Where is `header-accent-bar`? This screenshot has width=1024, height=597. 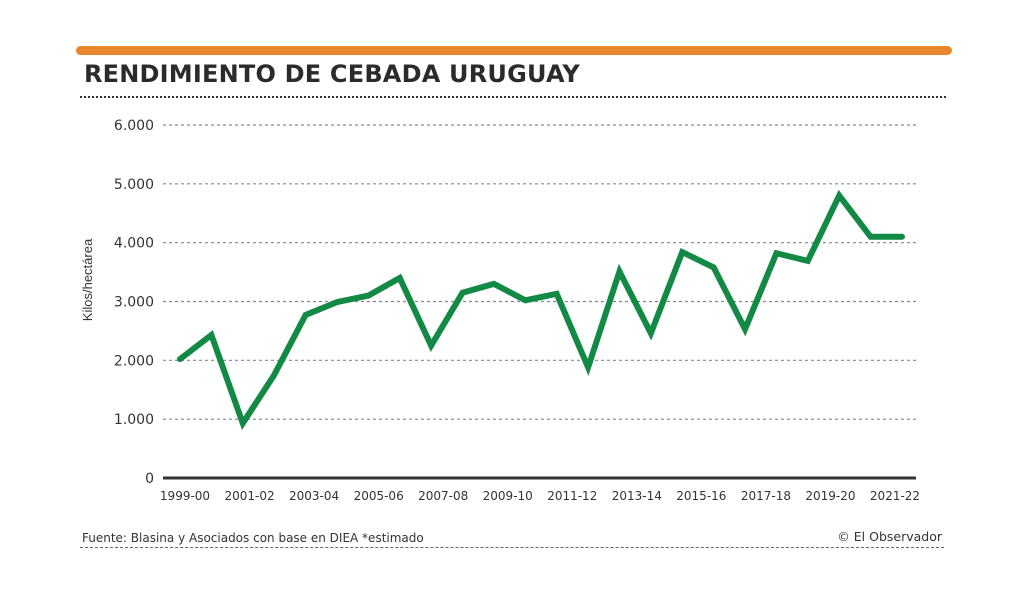 header-accent-bar is located at coordinates (514, 50).